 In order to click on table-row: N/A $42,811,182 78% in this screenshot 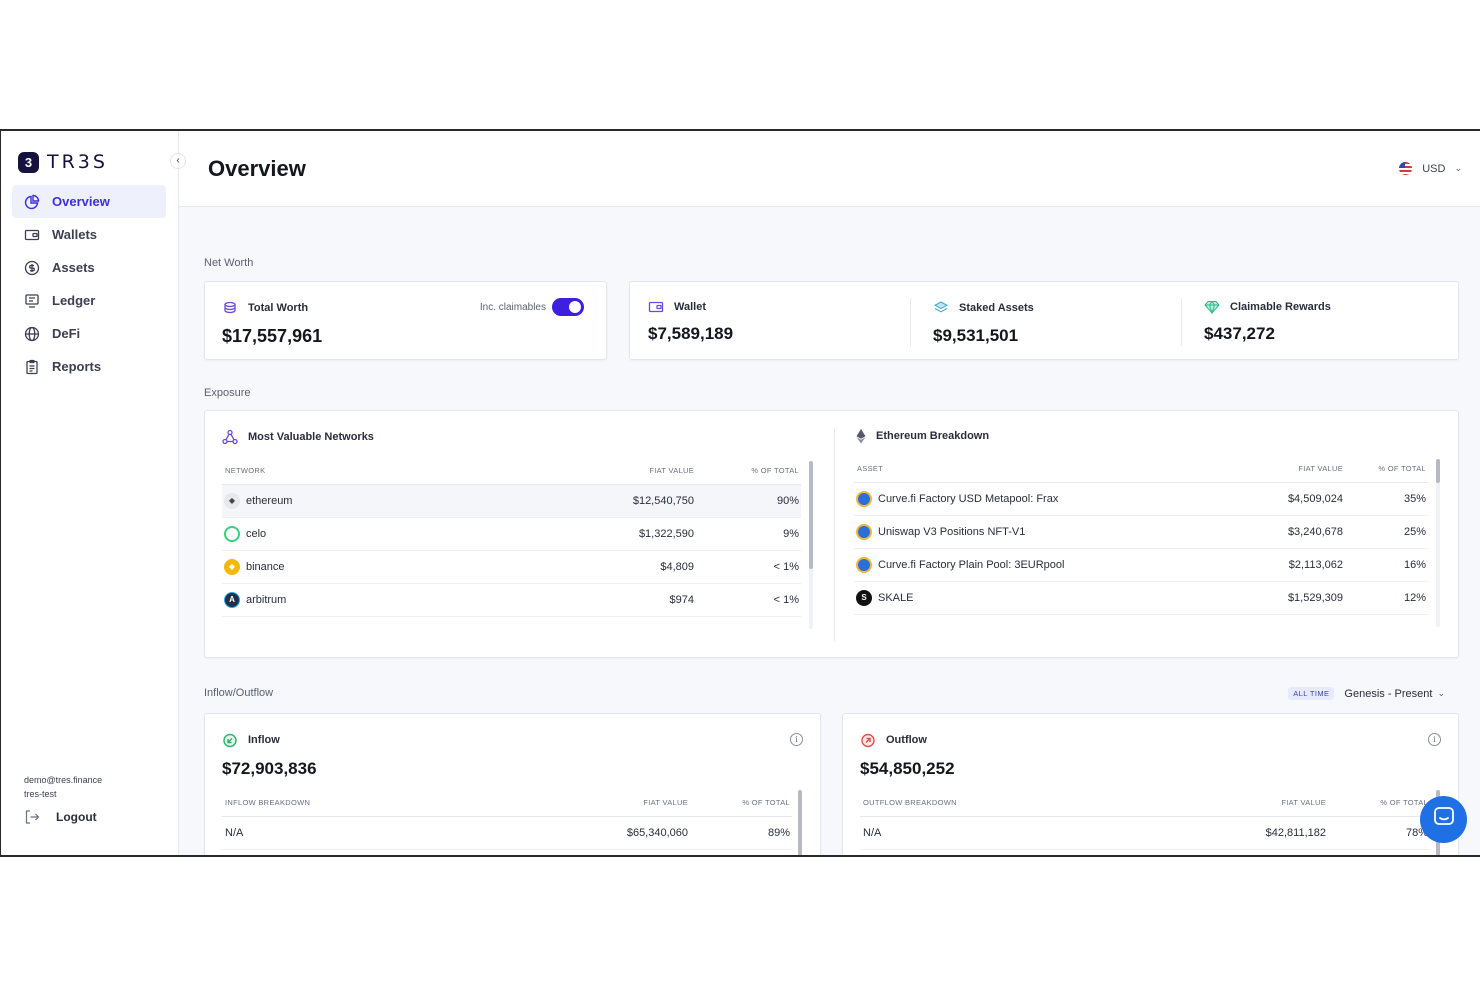, I will do `click(1145, 833)`.